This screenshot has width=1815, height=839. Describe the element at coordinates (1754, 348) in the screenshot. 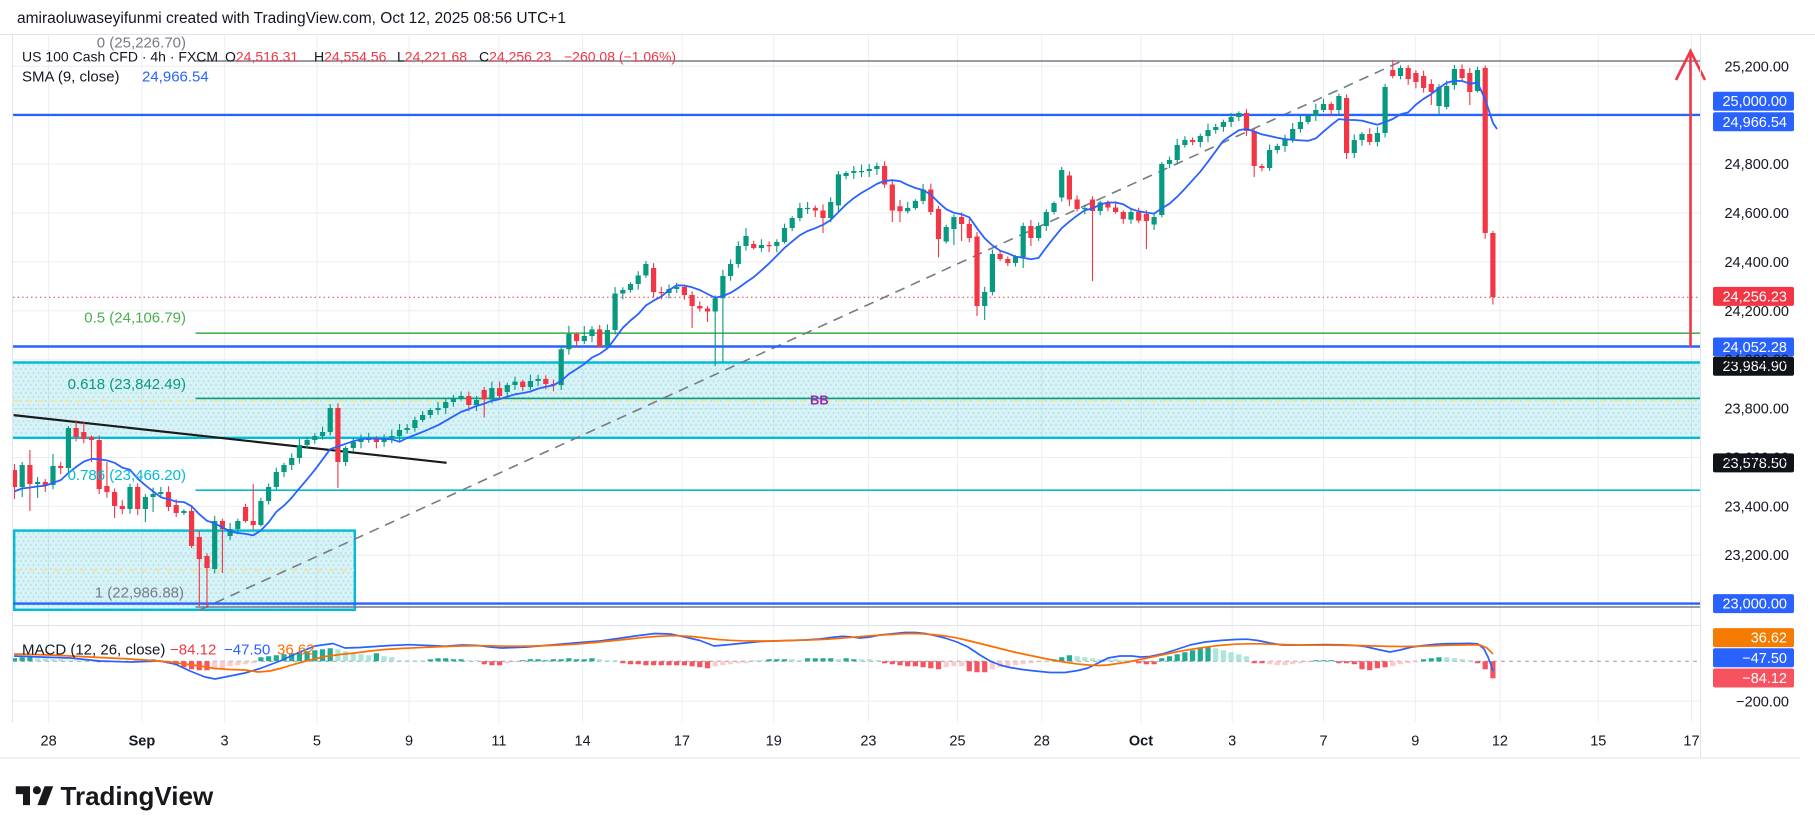

I see `svg-text: 24,052.28` at that location.